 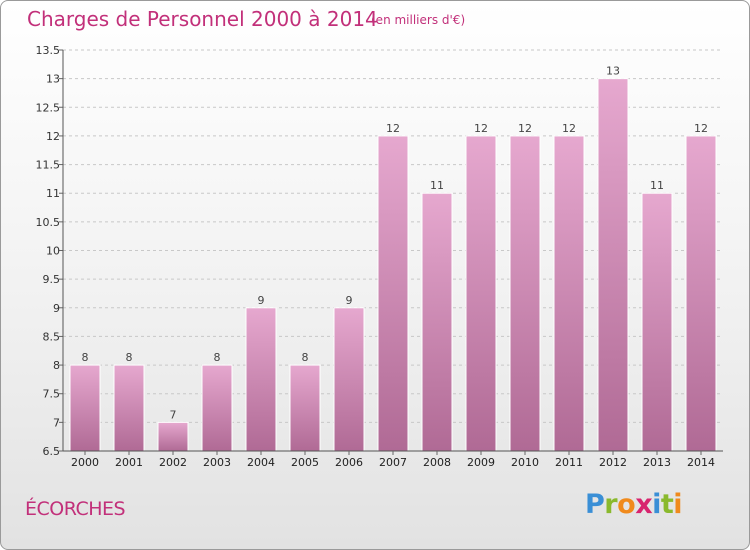 What do you see at coordinates (85, 408) in the screenshot?
I see `bar-2000` at bounding box center [85, 408].